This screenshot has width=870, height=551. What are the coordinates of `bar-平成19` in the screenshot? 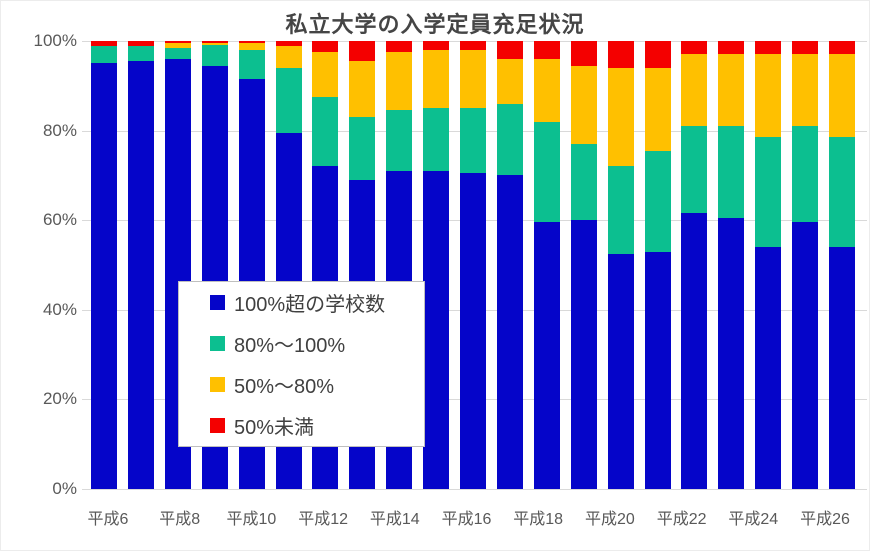 It's located at (583, 265).